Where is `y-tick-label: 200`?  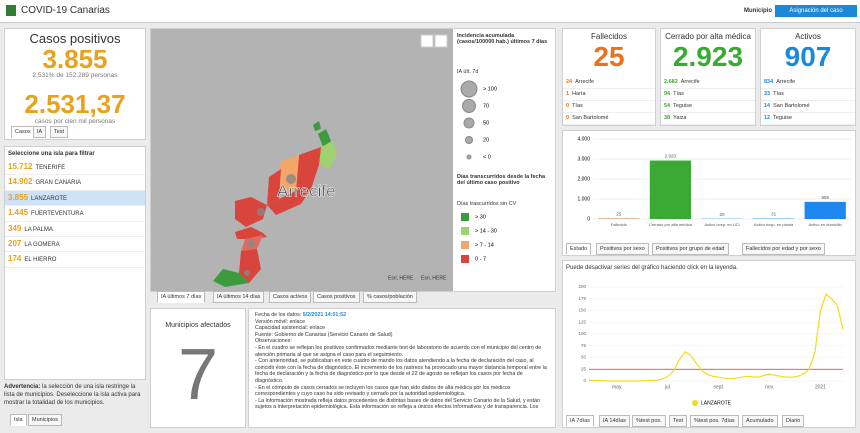 y-tick-label: 200 is located at coordinates (582, 286).